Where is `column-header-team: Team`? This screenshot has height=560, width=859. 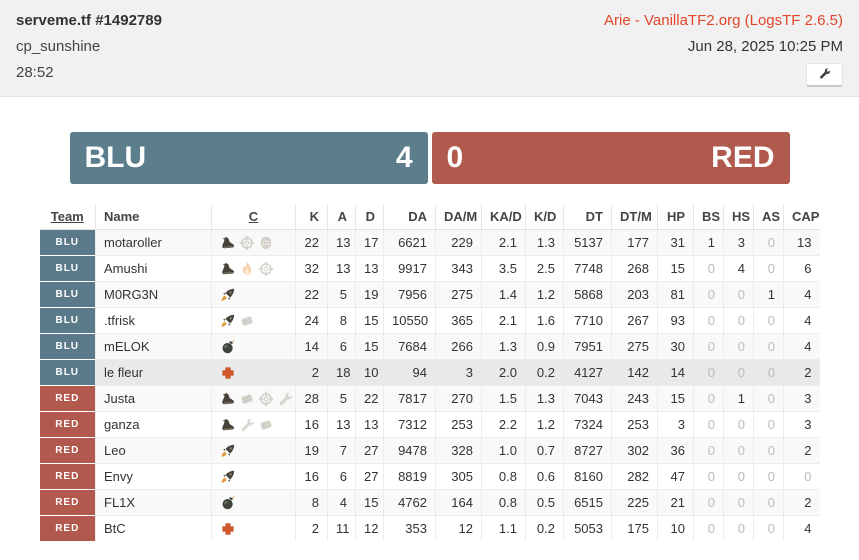 column-header-team: Team is located at coordinates (67, 217).